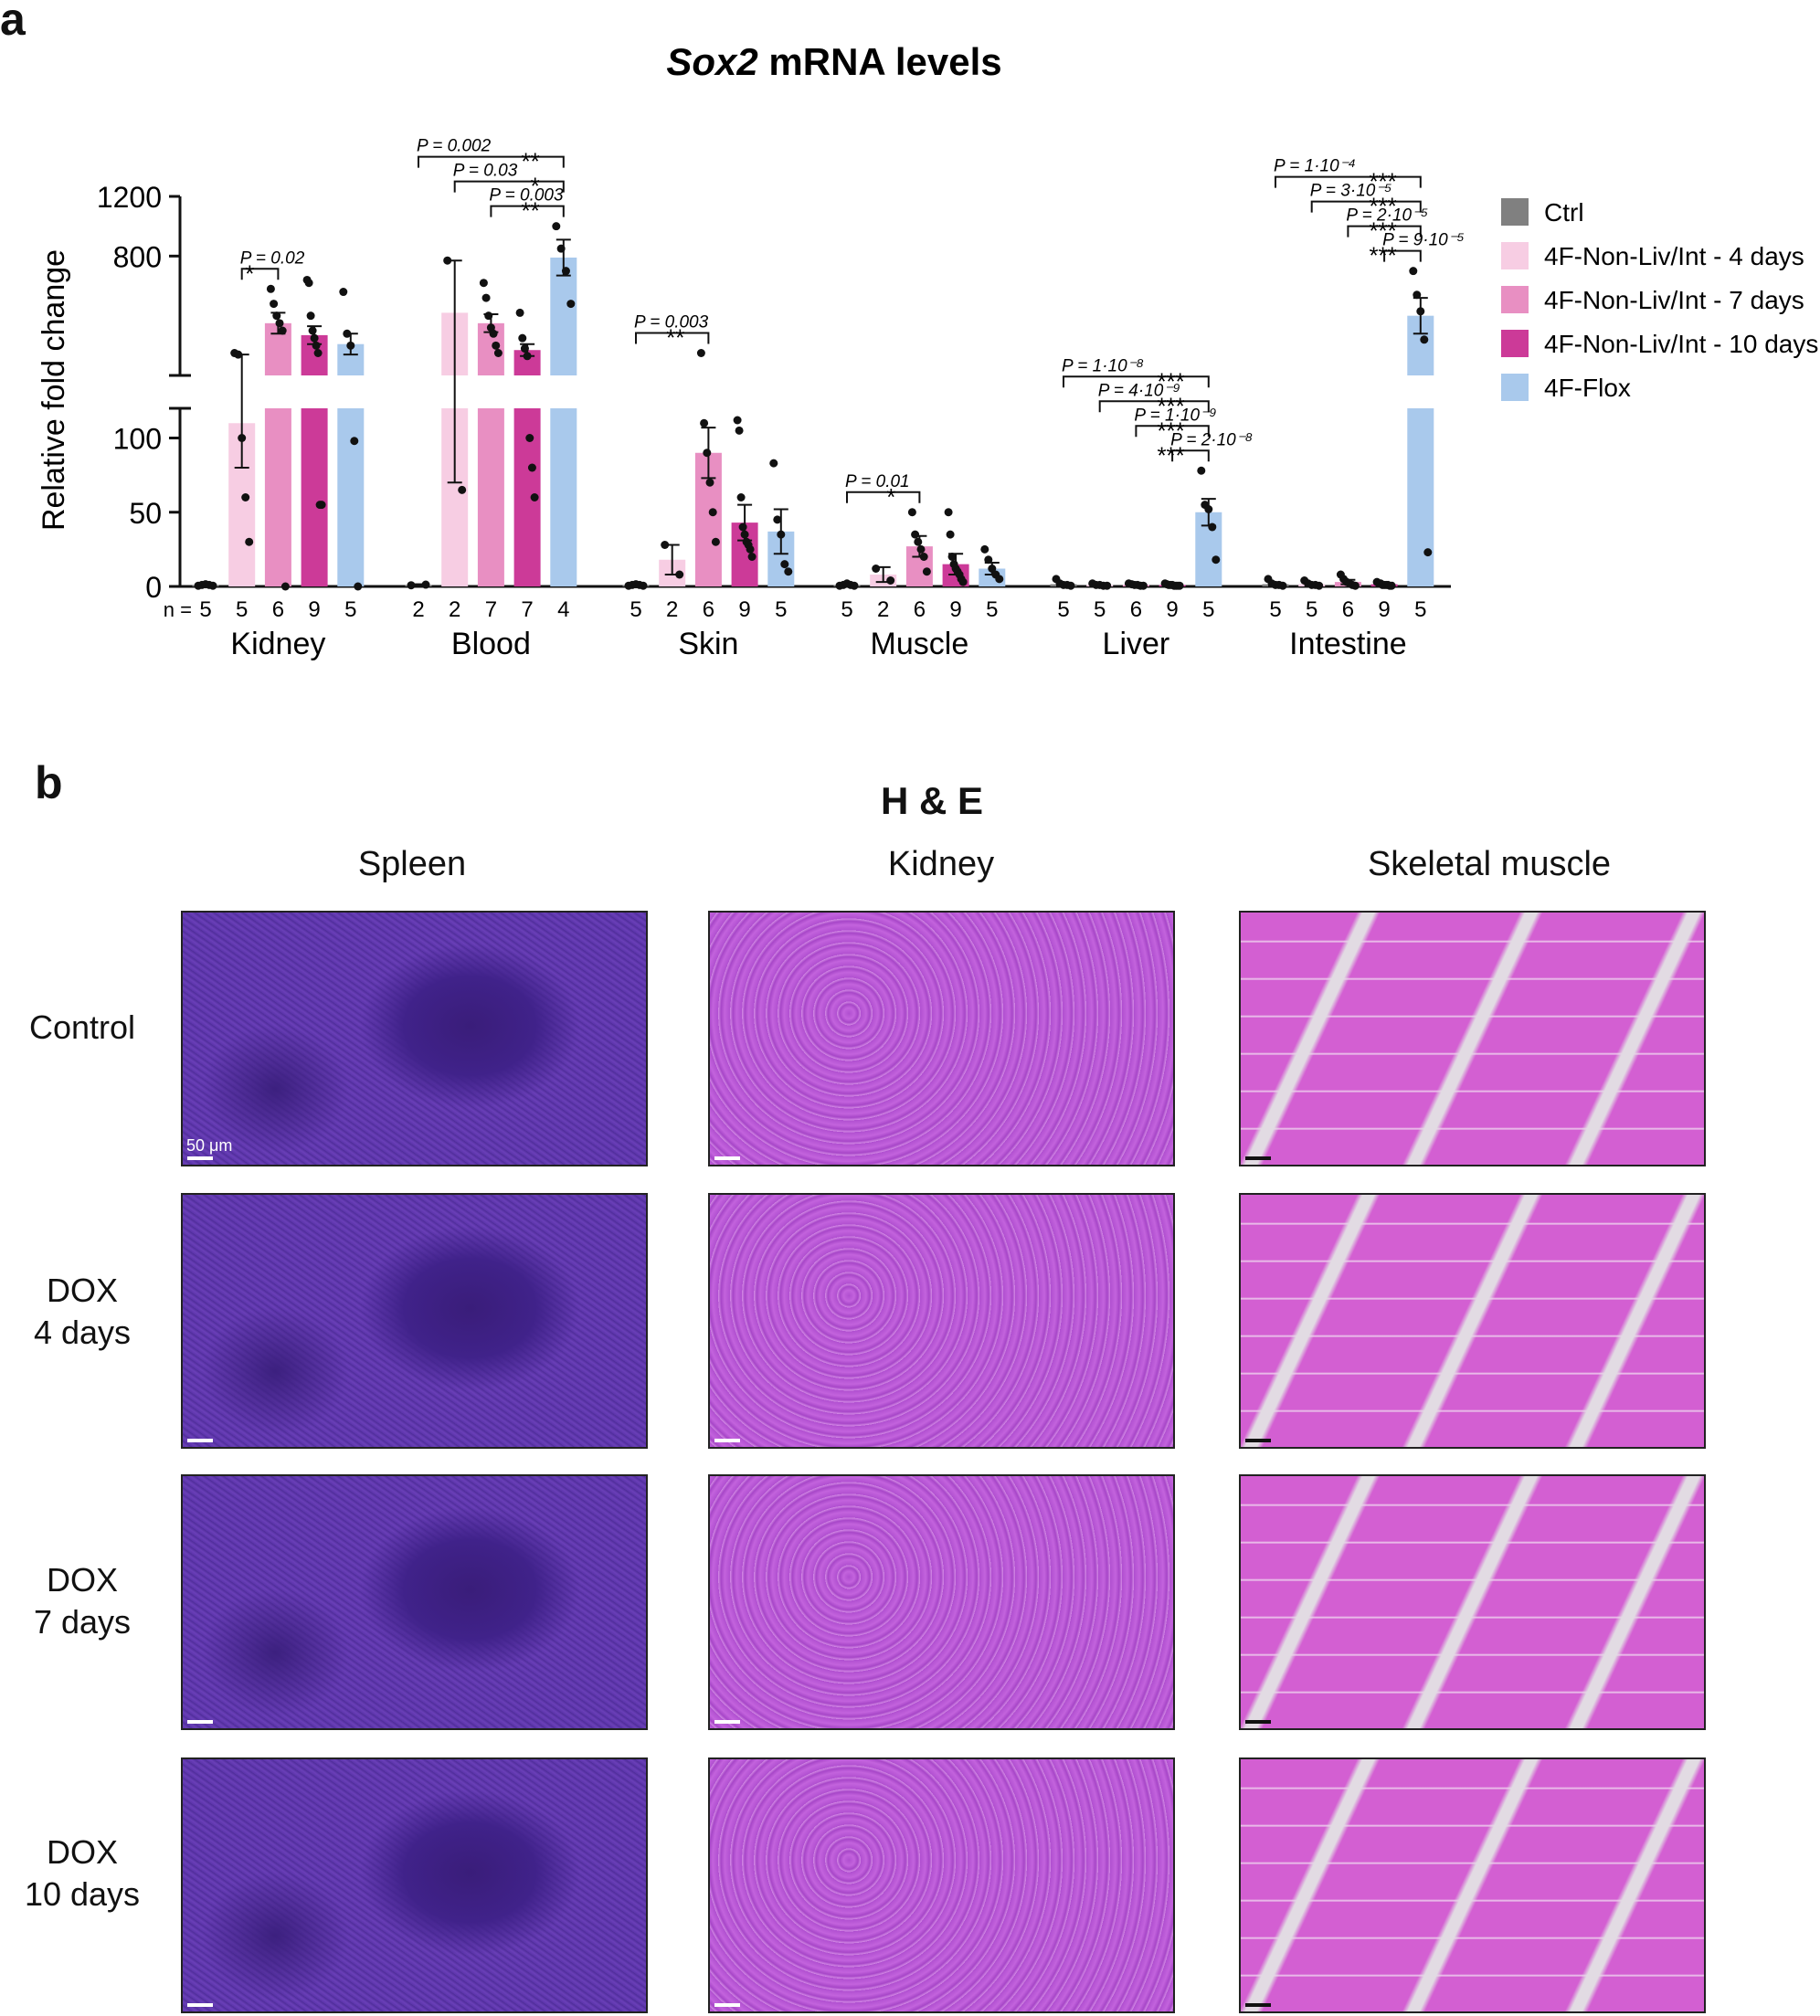 This screenshot has width=1820, height=2016. I want to click on legend-label: Ctrl, so click(1564, 212).